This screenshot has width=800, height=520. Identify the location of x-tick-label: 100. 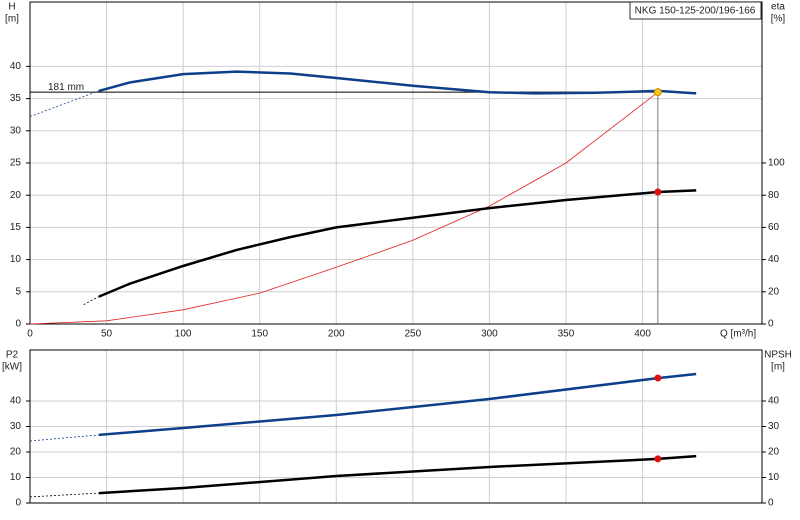
(183, 334).